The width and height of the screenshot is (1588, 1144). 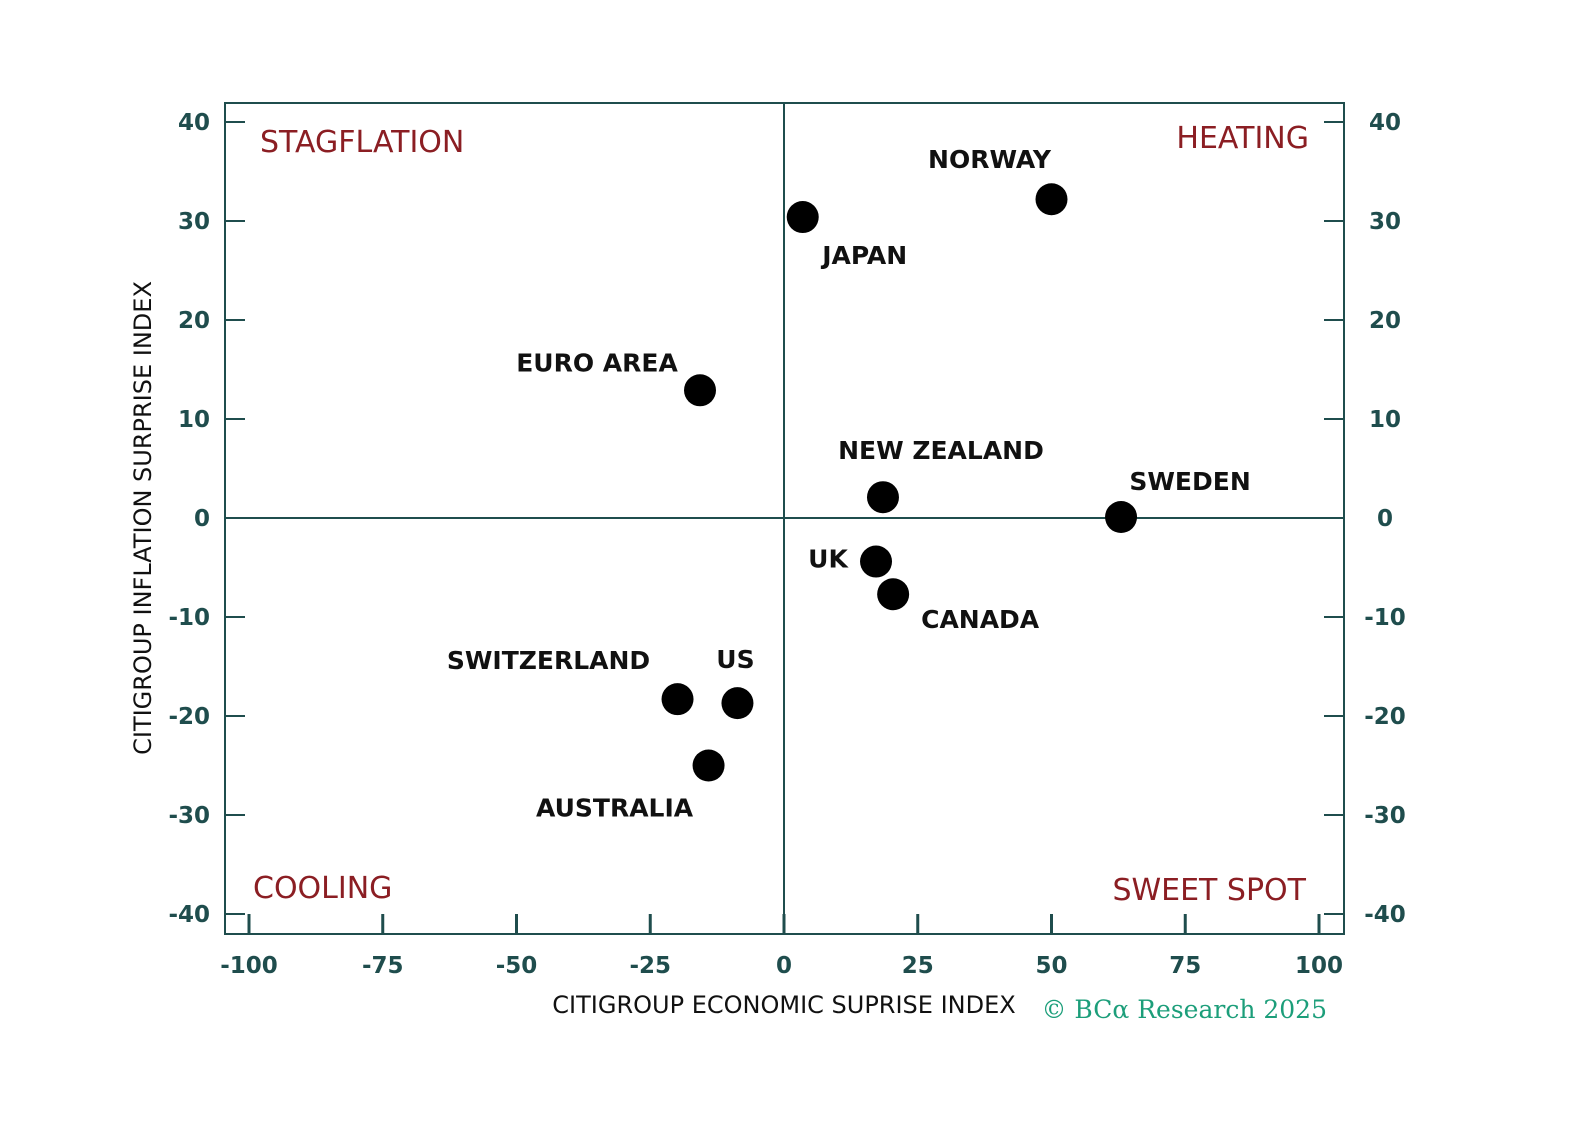 I want to click on y-tick-label-left: 20, so click(x=194, y=321).